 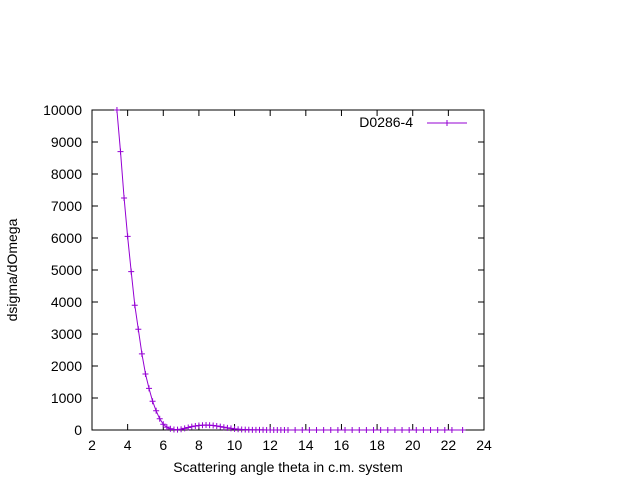 I want to click on x-tick-label: 20, so click(x=413, y=445).